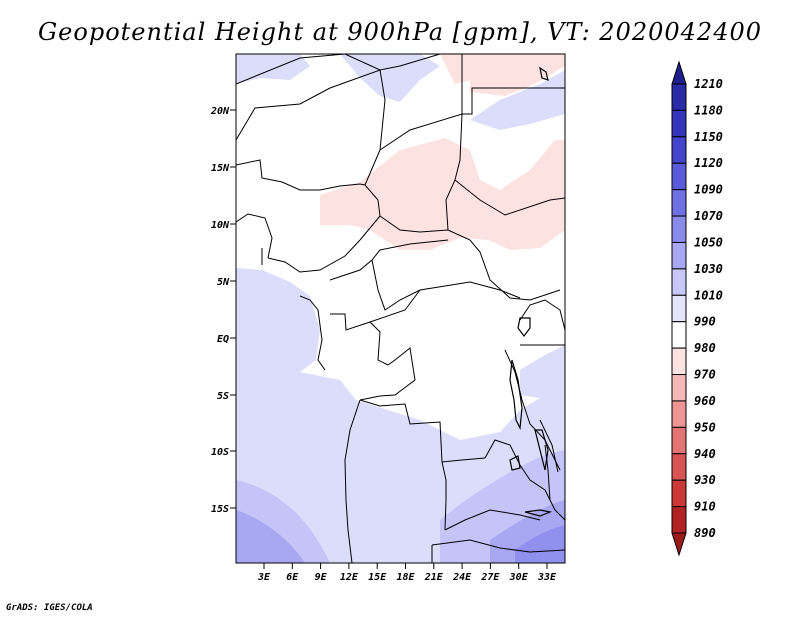 The height and width of the screenshot is (618, 800). What do you see at coordinates (705, 348) in the screenshot?
I see `colorbar-label: 980` at bounding box center [705, 348].